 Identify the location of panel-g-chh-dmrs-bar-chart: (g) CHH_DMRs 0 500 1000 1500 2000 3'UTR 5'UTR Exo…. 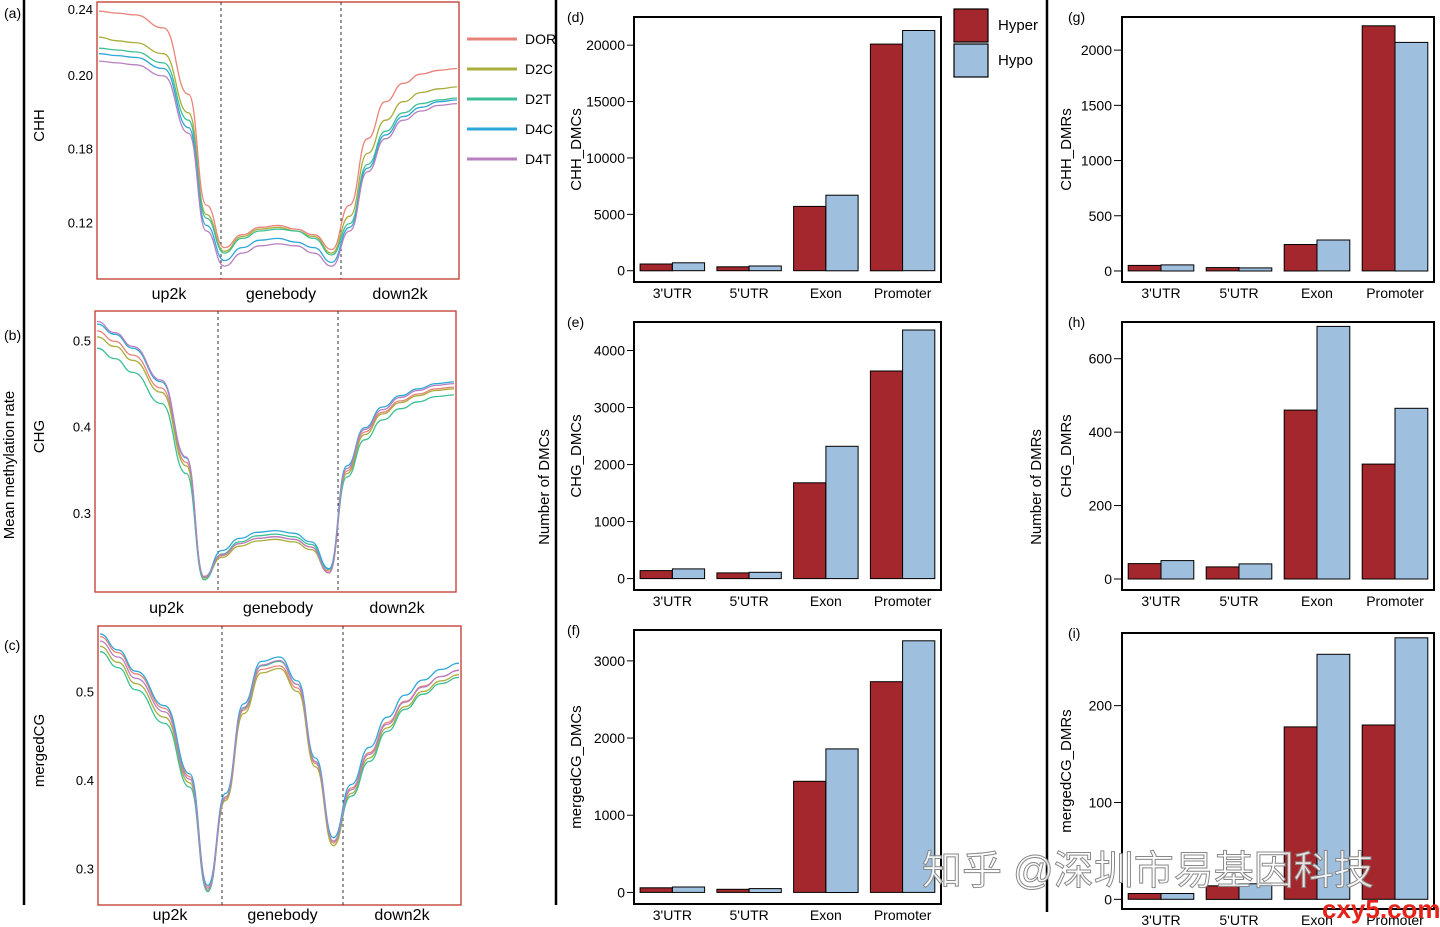
(1246, 155).